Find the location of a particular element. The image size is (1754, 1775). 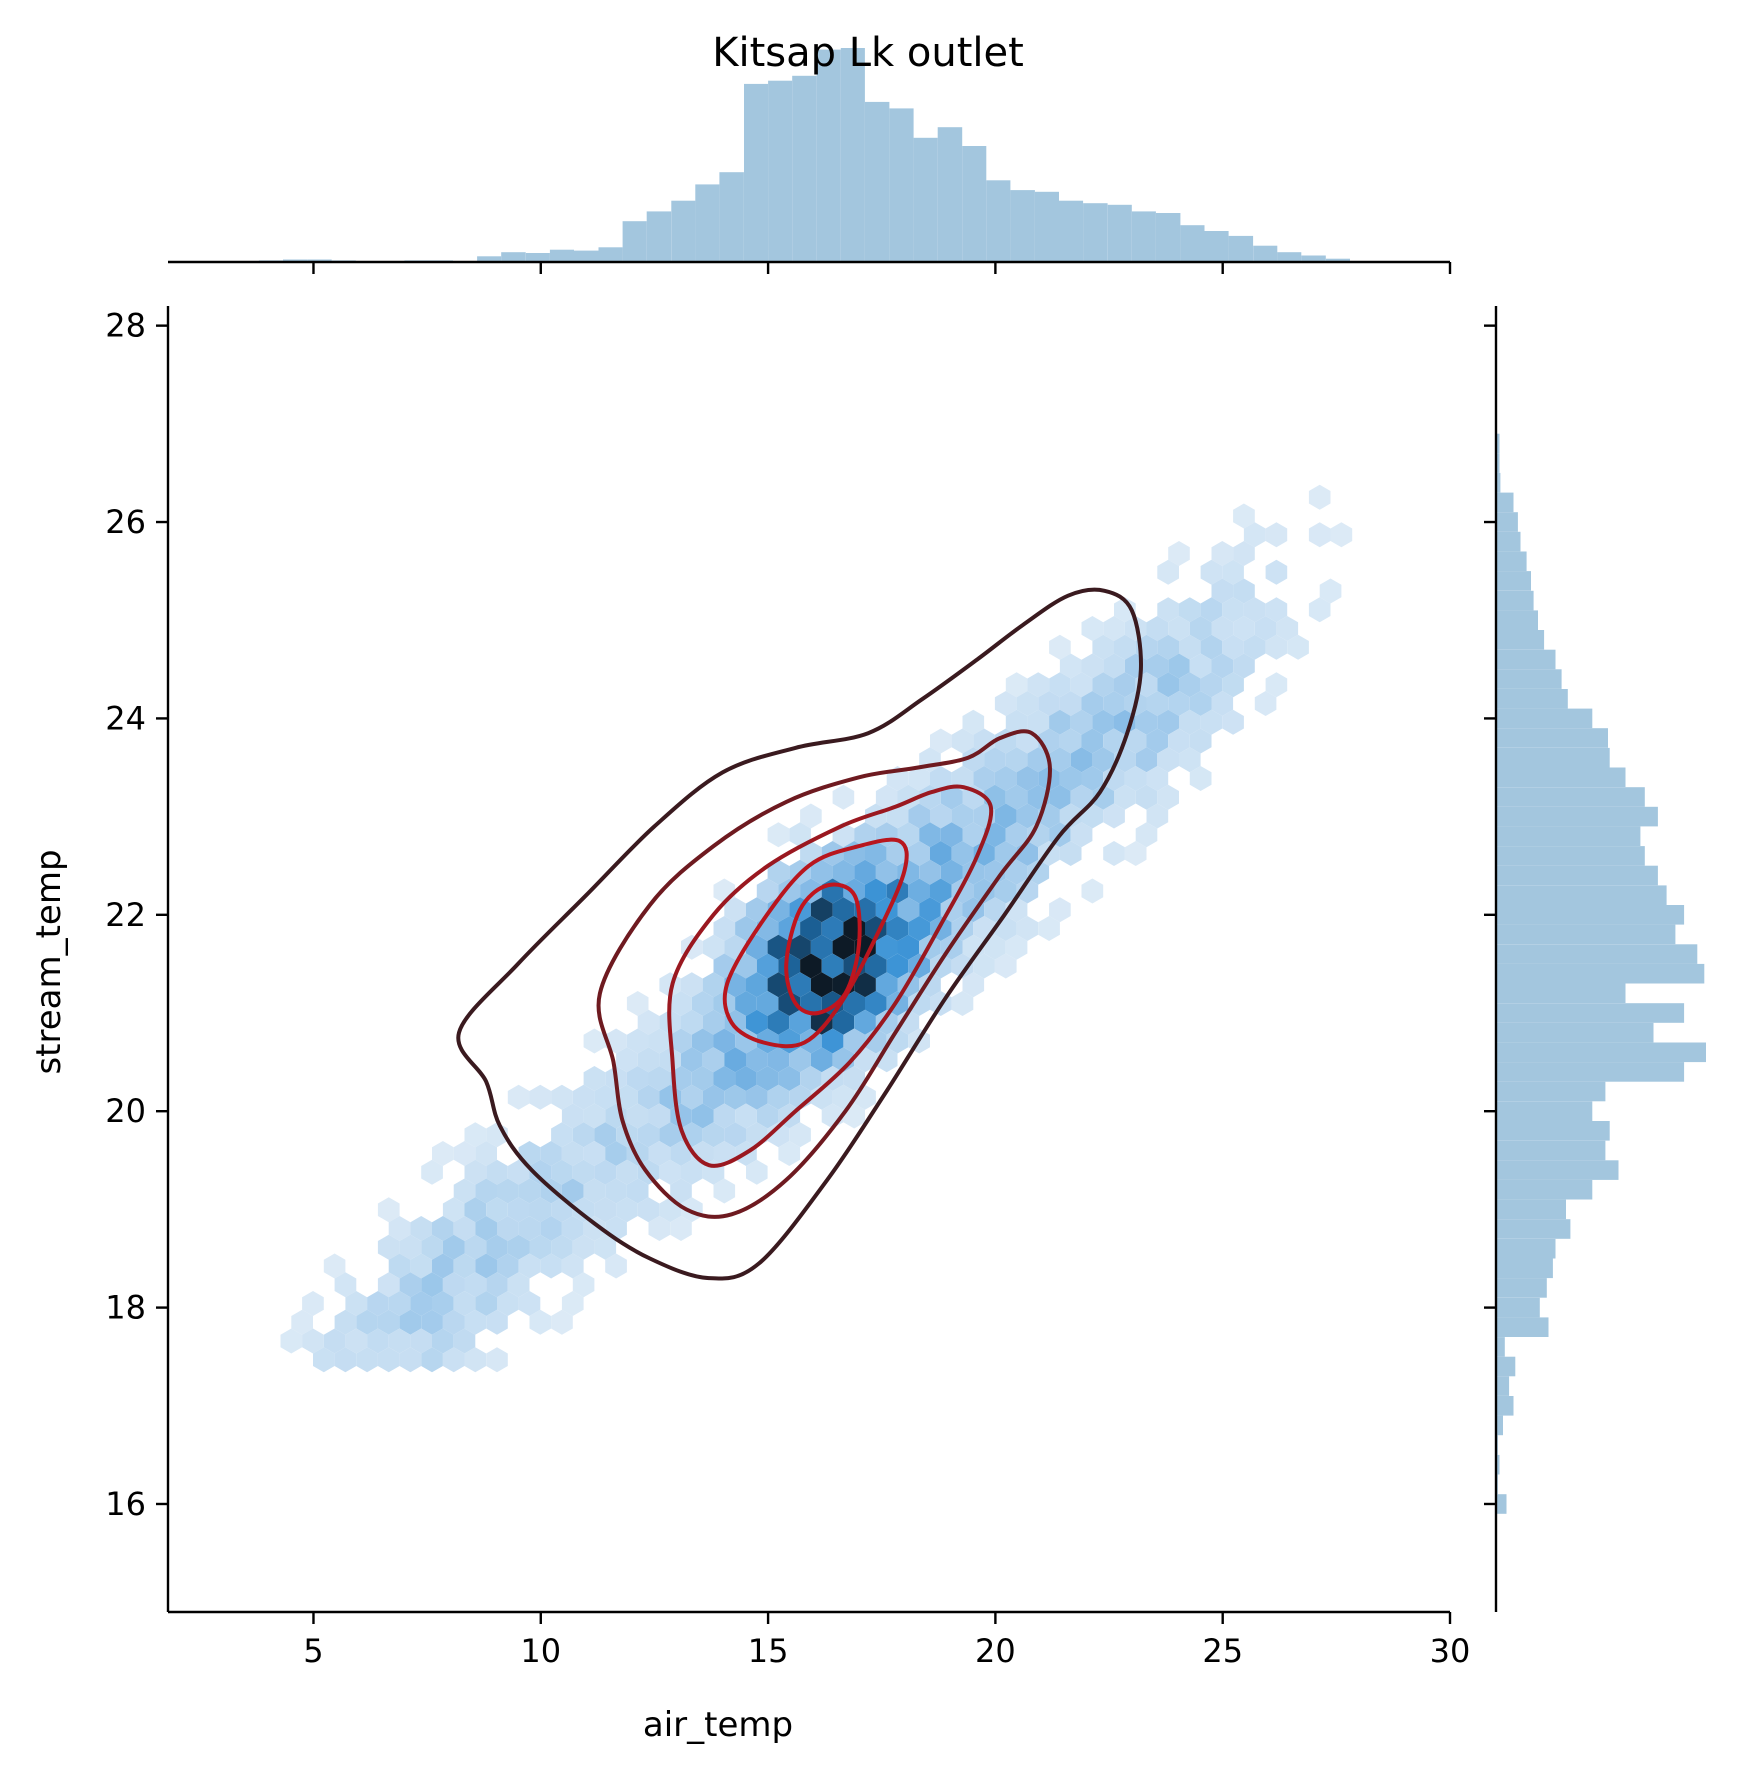

x-tick-label: 20 is located at coordinates (995, 1651).